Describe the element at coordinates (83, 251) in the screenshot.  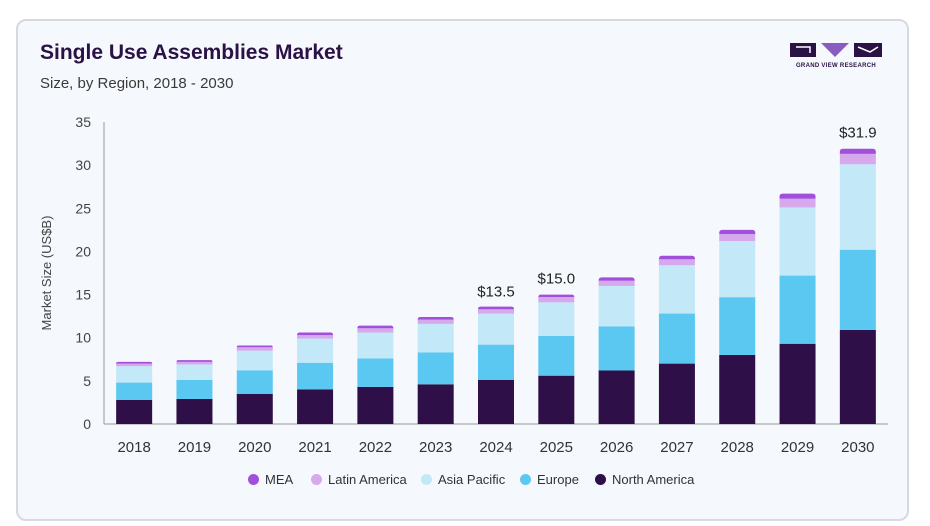
I see `y-tick-label: 20` at that location.